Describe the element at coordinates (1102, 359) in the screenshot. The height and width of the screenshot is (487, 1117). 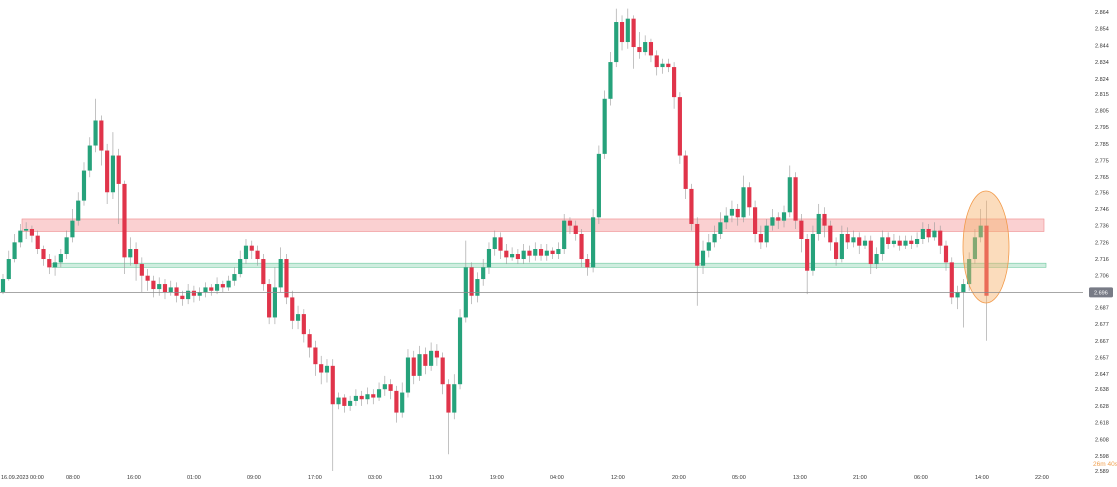
I see `price-tick-label: 2.657` at that location.